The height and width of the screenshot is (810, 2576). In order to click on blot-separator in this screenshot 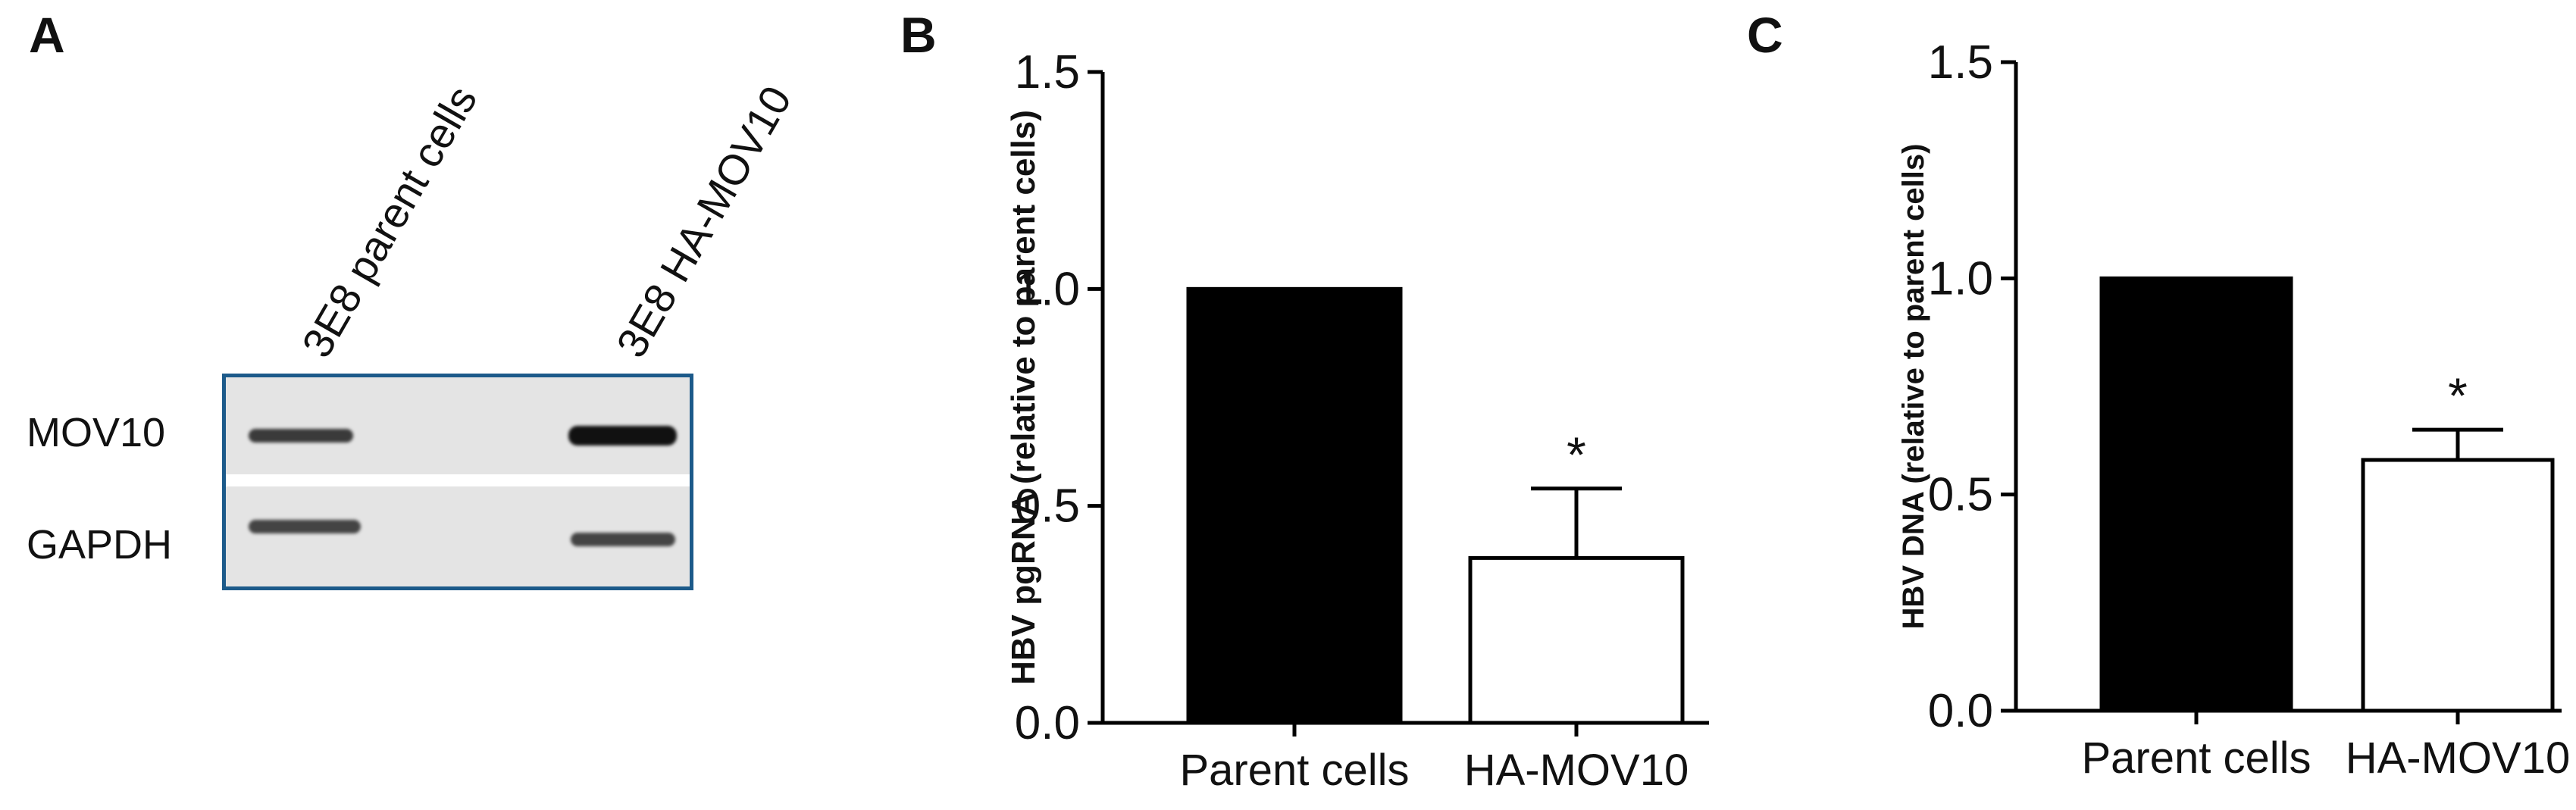, I will do `click(458, 480)`.